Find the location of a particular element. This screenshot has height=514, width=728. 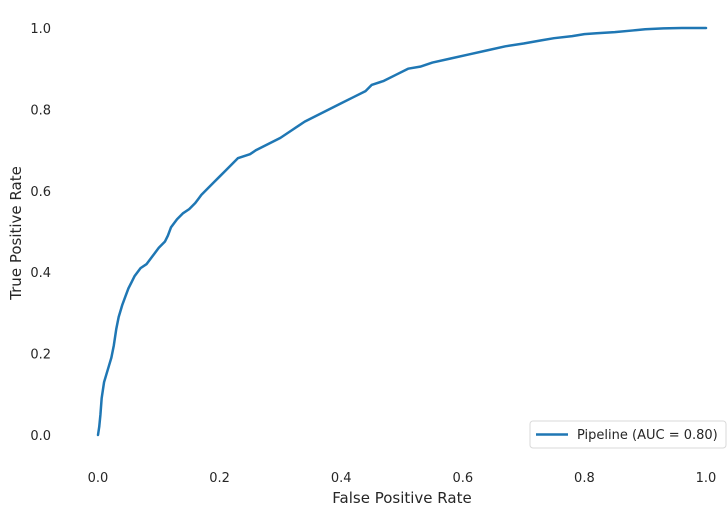

x-tick-label: 0.8 is located at coordinates (584, 478).